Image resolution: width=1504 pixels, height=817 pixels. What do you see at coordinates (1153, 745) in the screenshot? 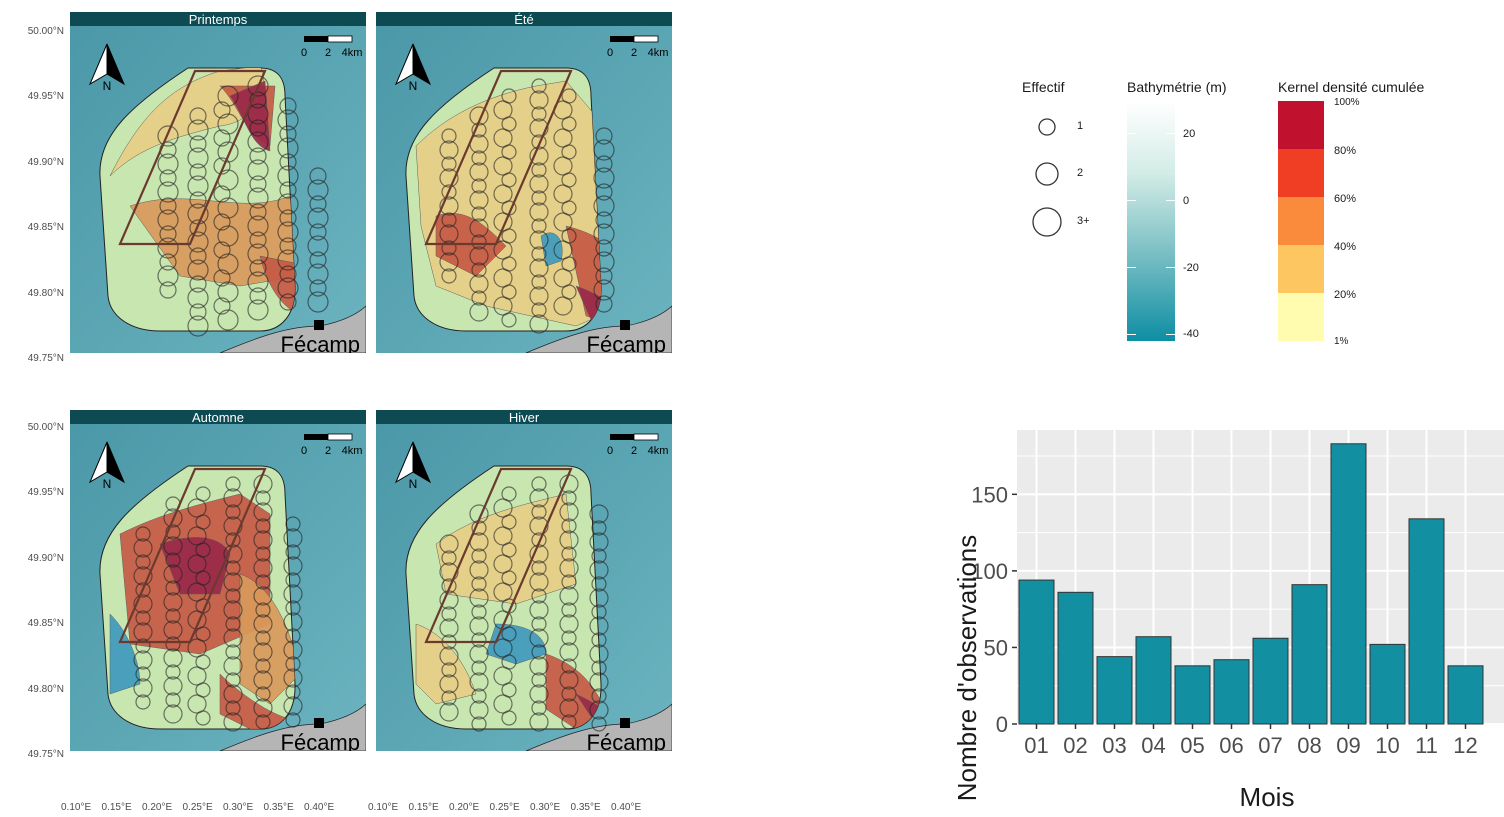
I see `x-tick-label-04: 04` at bounding box center [1153, 745].